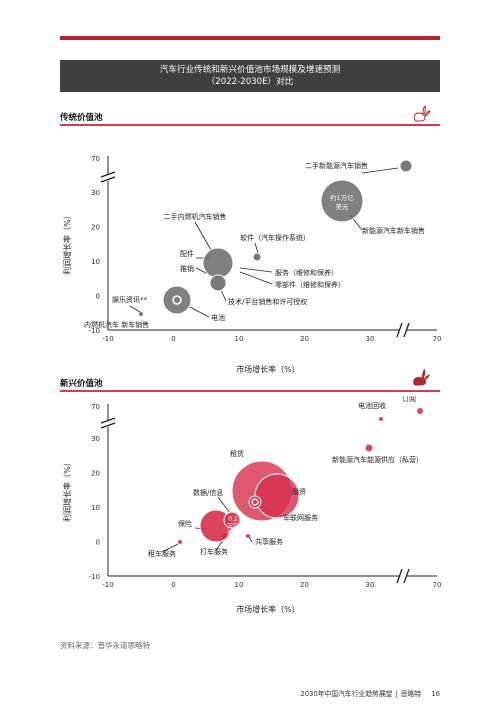 The height and width of the screenshot is (708, 500). I want to click on point-label: 二手新能源汽车销售, so click(336, 165).